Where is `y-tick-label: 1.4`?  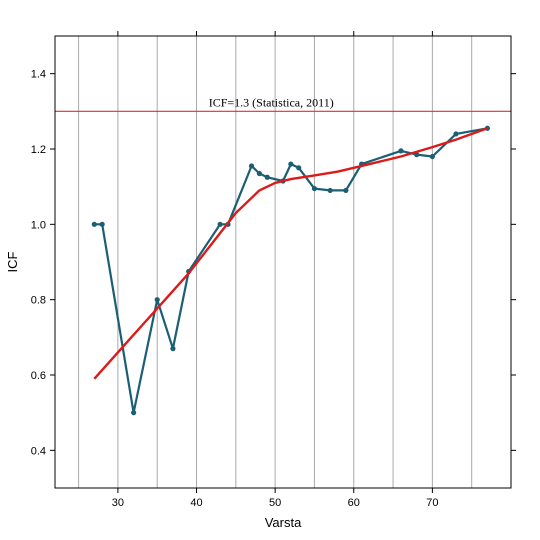
y-tick-label: 1.4 is located at coordinates (38, 75).